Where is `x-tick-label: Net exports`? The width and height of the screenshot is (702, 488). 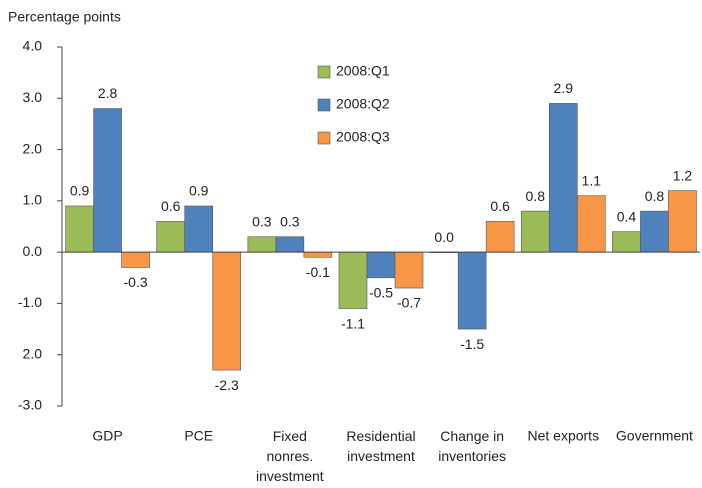
x-tick-label: Net exports is located at coordinates (563, 436).